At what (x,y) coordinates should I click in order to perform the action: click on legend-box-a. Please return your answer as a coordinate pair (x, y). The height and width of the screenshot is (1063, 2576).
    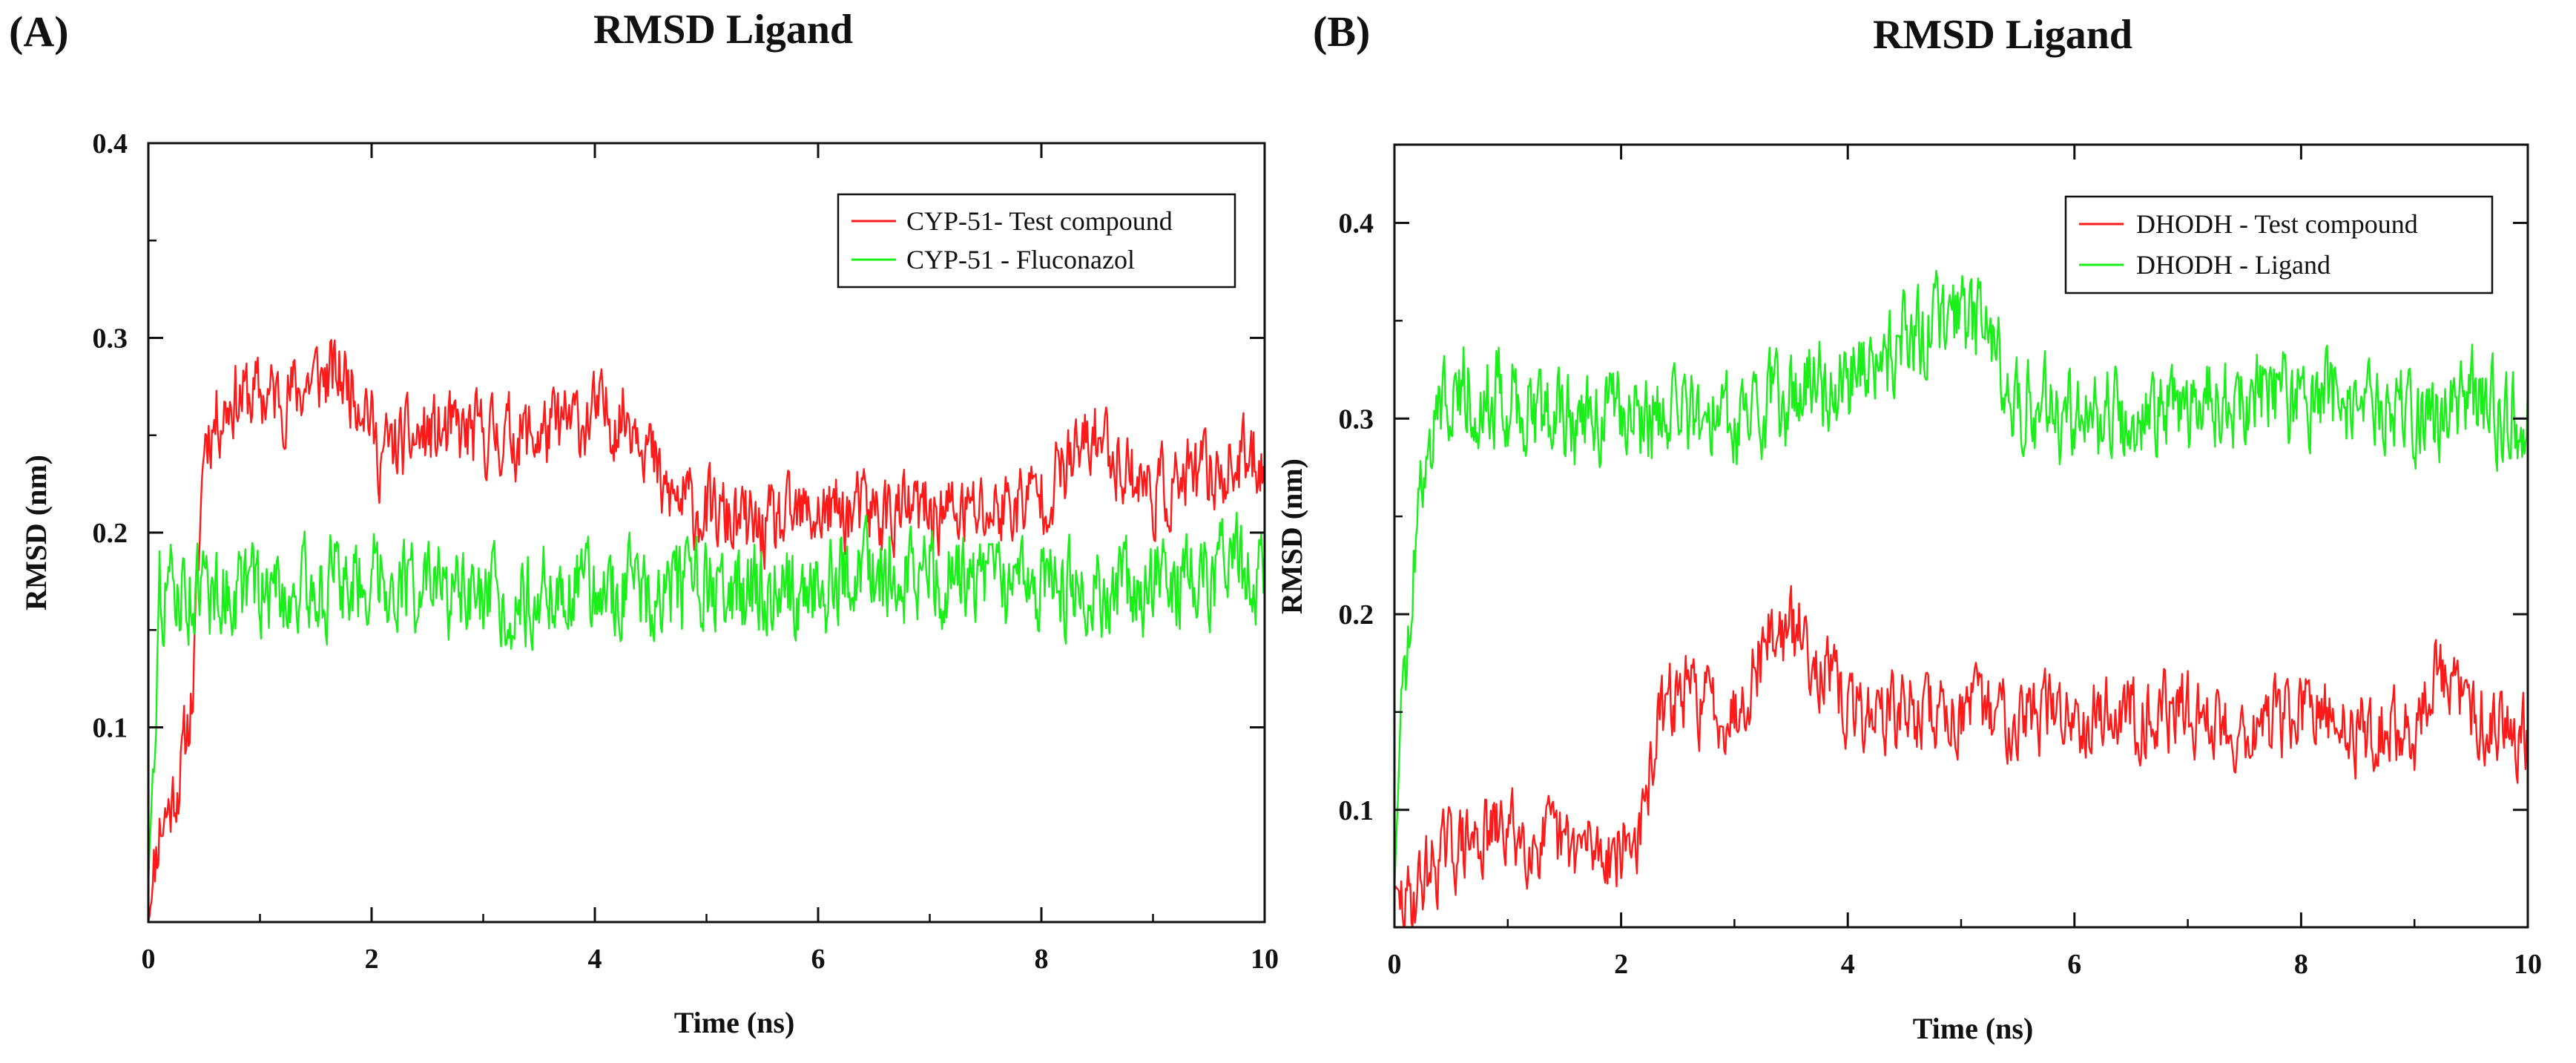
    Looking at the image, I should click on (1037, 241).